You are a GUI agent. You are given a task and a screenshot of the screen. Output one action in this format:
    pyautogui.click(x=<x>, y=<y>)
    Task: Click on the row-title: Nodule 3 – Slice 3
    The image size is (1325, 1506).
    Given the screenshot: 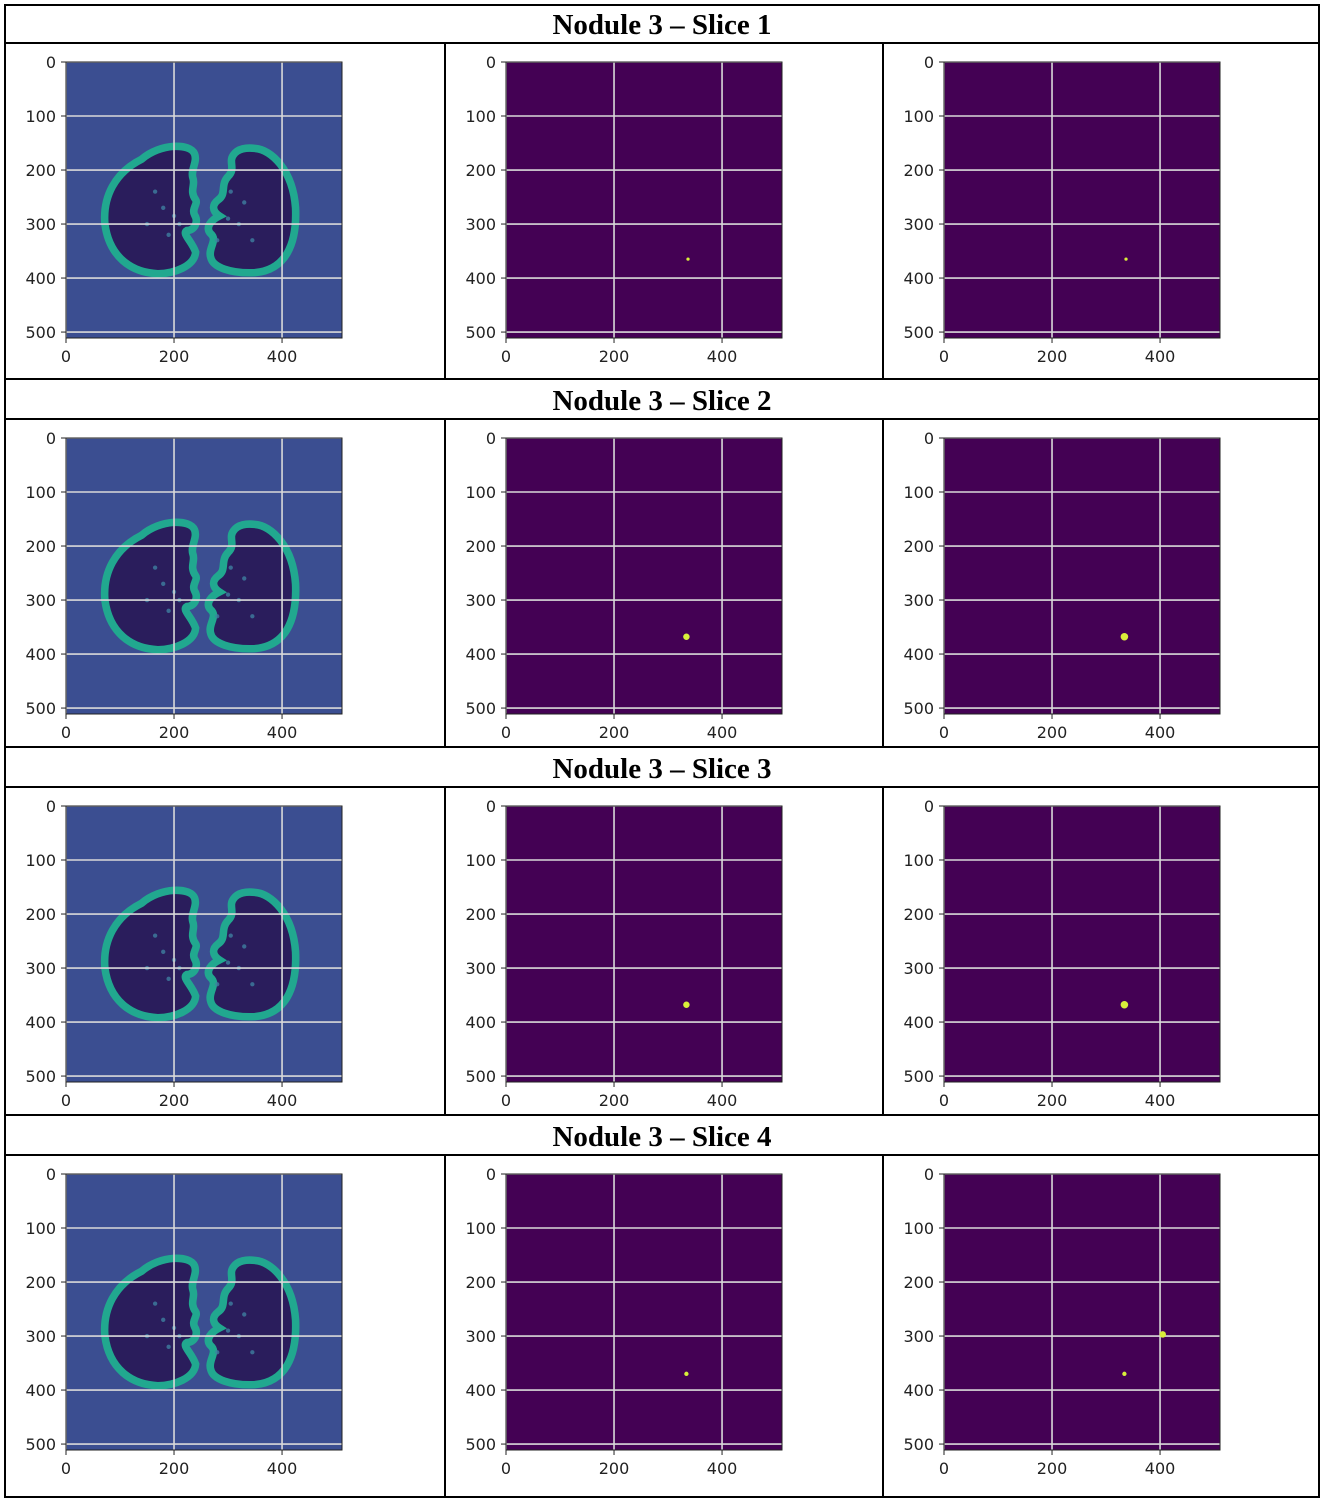 What is the action you would take?
    pyautogui.click(x=662, y=769)
    